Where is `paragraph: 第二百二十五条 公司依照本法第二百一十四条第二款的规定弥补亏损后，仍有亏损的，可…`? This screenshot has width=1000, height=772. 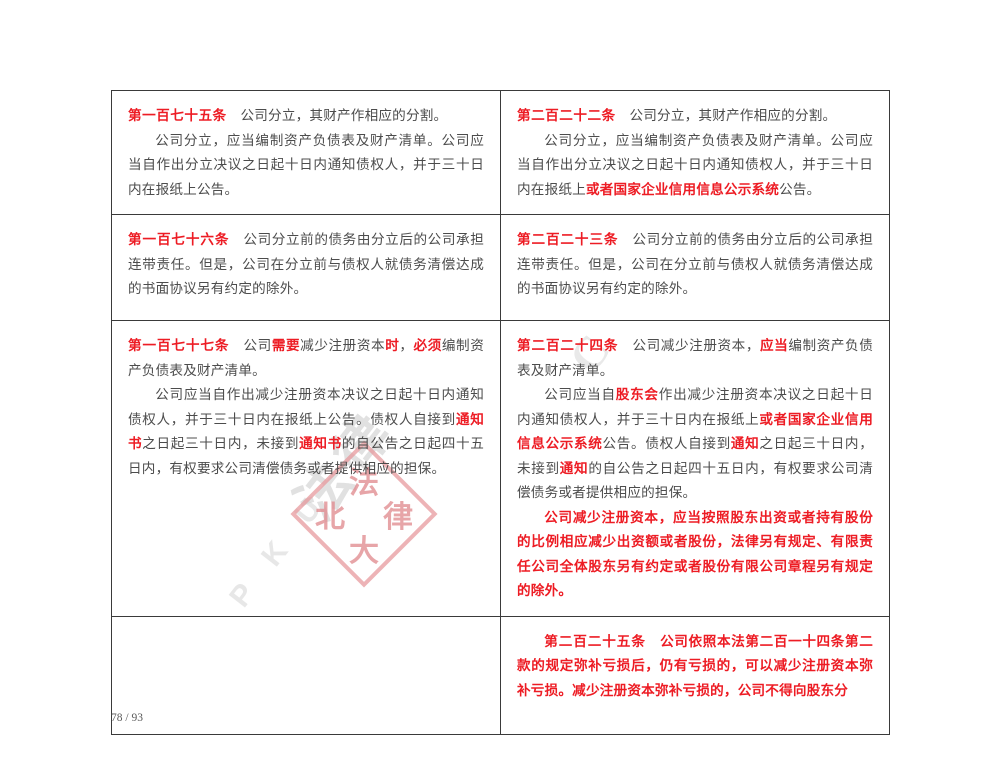 paragraph: 第二百二十五条 公司依照本法第二百一十四条第二款的规定弥补亏损后，仍有亏损的，可… is located at coordinates (695, 667).